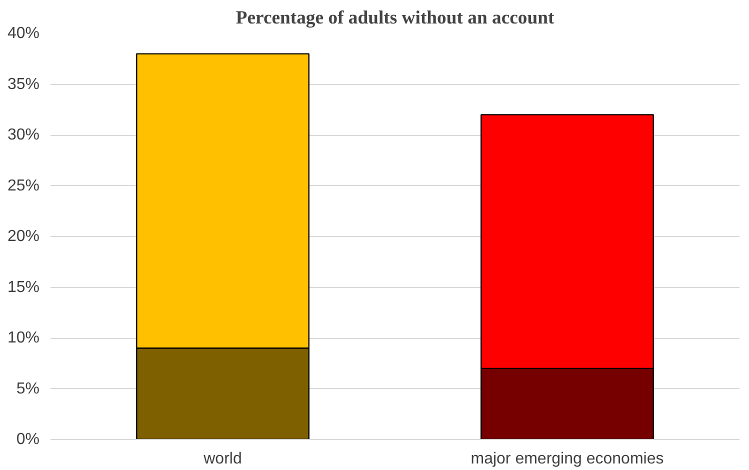 The image size is (749, 470). What do you see at coordinates (28, 439) in the screenshot?
I see `y-tick-label: 0%` at bounding box center [28, 439].